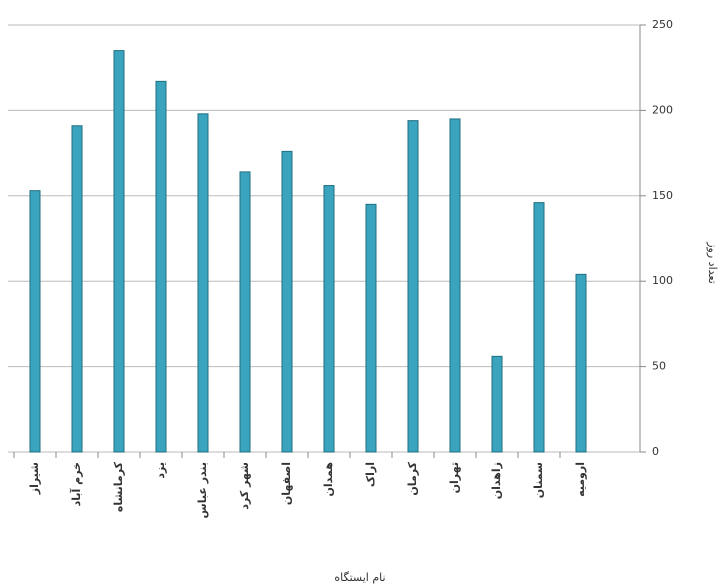  I want to click on y-tick-label: 50, so click(659, 366).